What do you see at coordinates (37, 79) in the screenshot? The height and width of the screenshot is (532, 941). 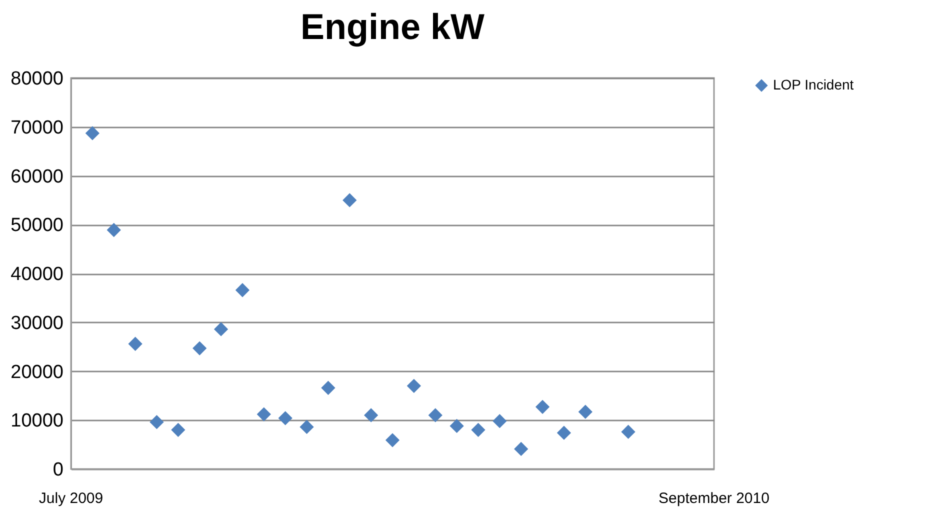 I see `y-tick-label: 80000` at bounding box center [37, 79].